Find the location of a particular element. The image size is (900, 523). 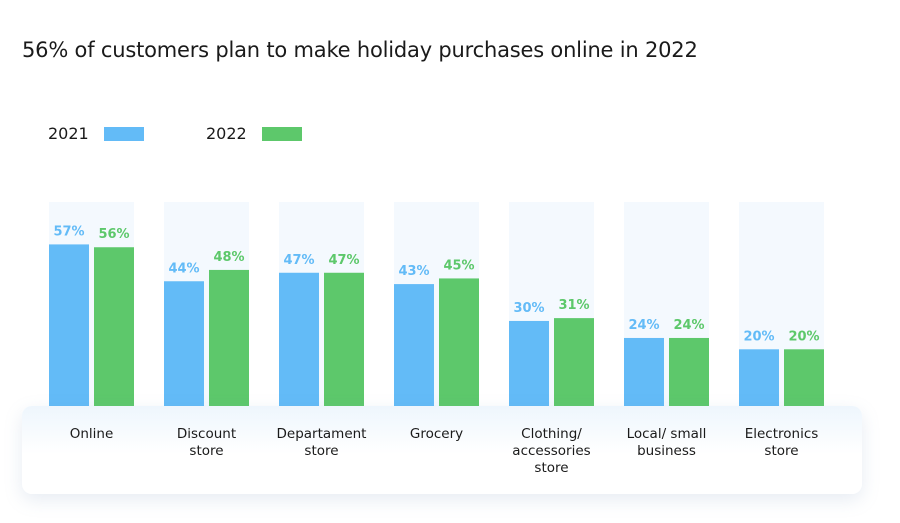

legend-label-2022: 2022 is located at coordinates (226, 133).